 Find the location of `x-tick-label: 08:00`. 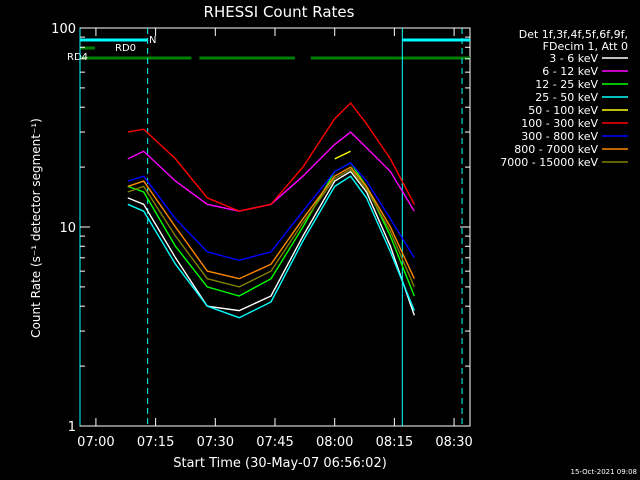

x-tick-label: 08:00 is located at coordinates (334, 442).